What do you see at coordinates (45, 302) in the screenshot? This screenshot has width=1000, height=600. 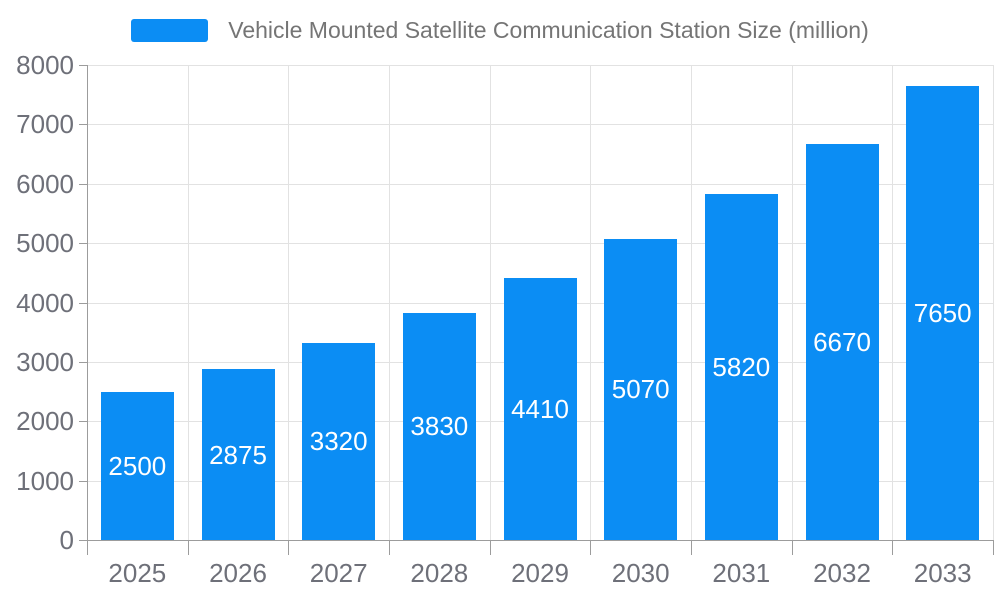 I see `y-axis-label: 4000` at bounding box center [45, 302].